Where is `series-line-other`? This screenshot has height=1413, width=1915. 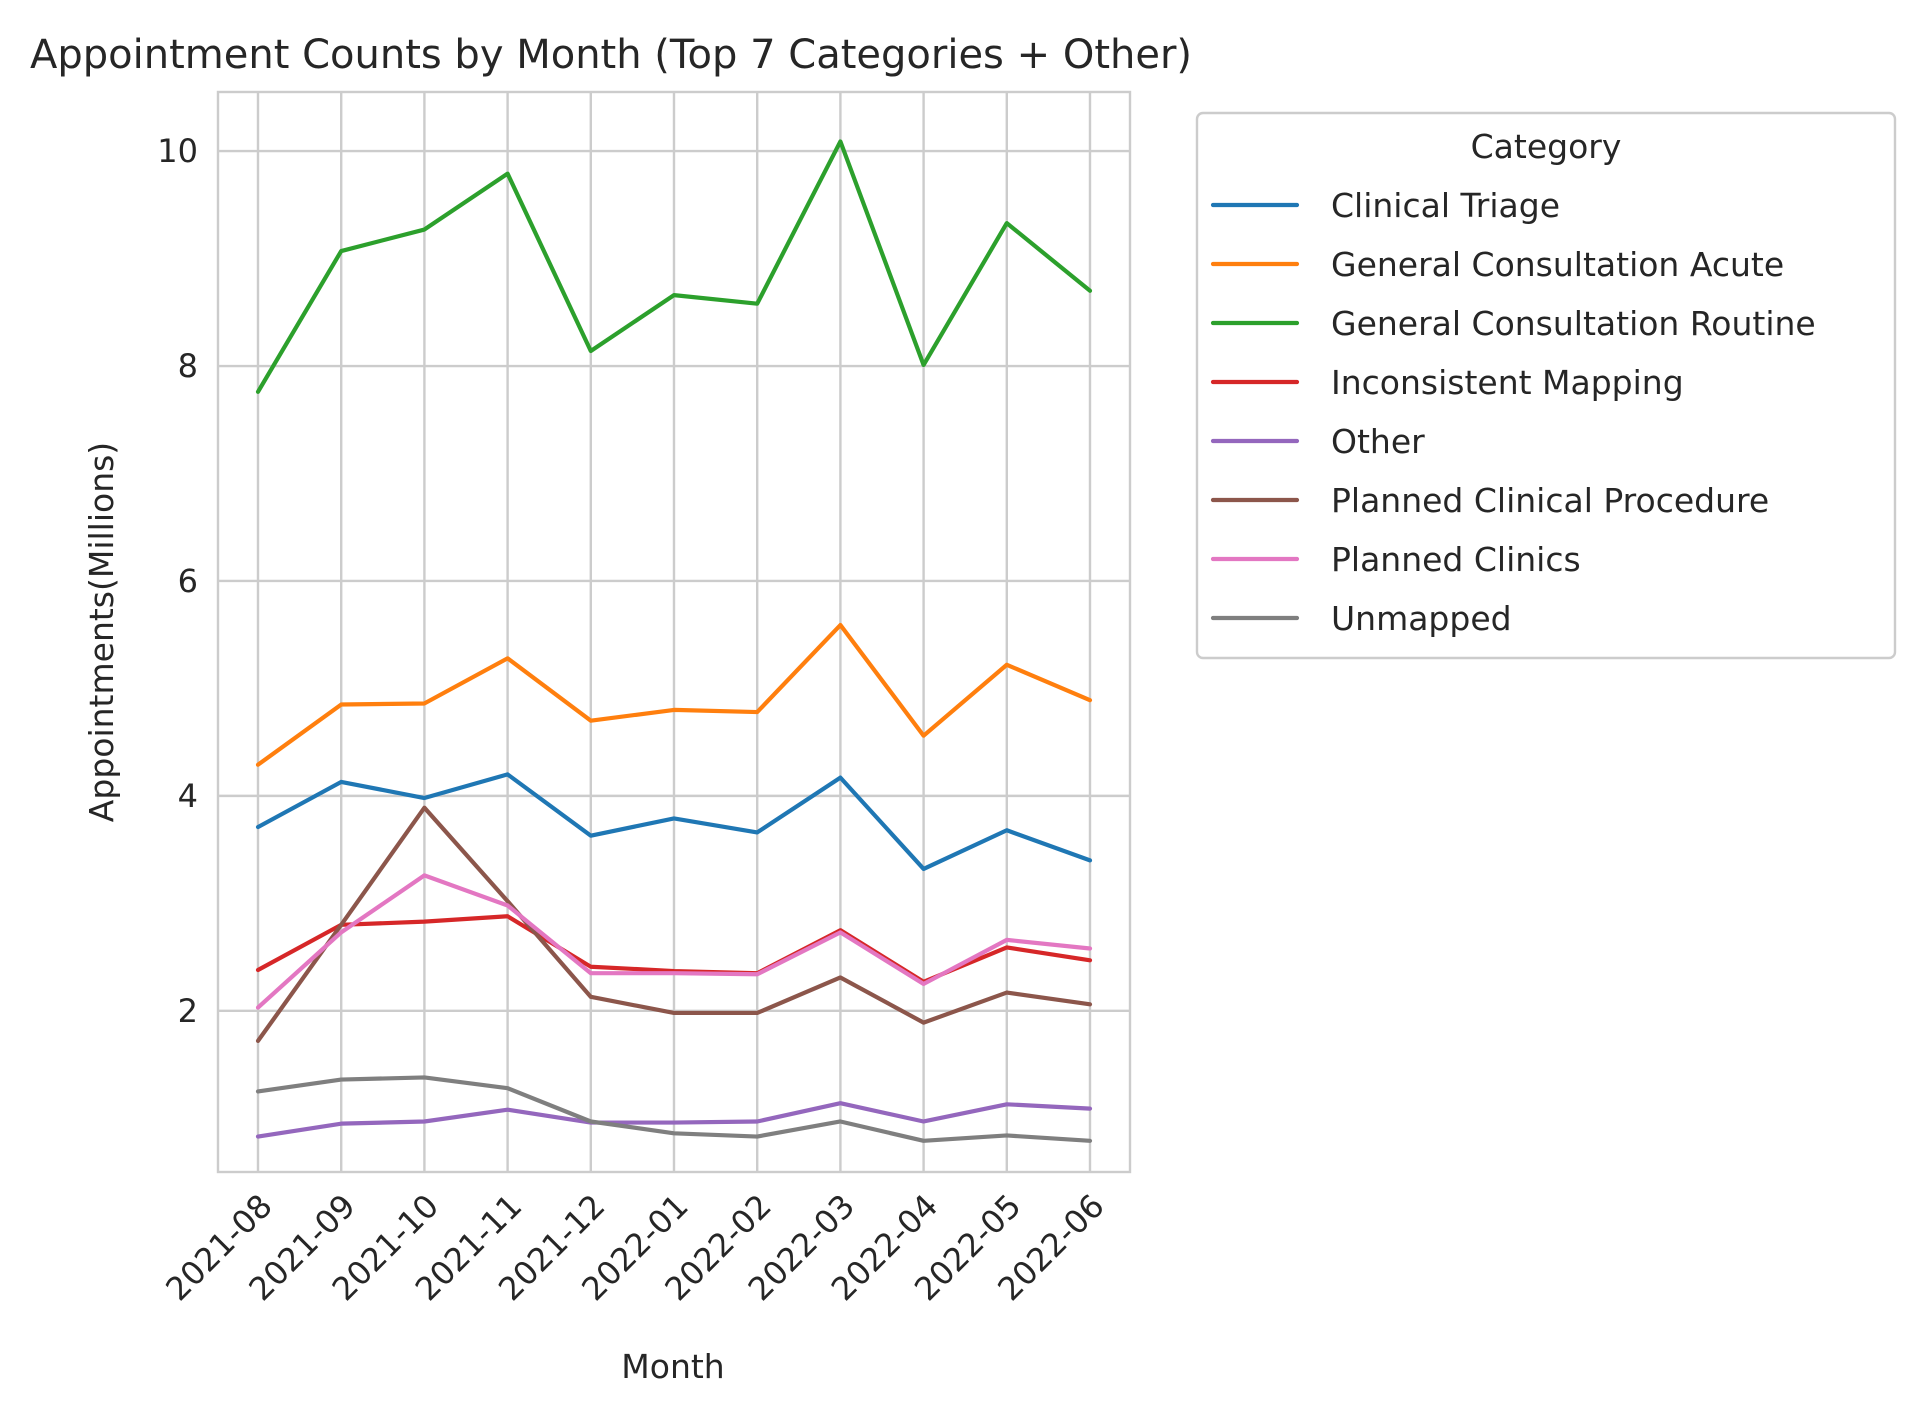
series-line-other is located at coordinates (674, 1120).